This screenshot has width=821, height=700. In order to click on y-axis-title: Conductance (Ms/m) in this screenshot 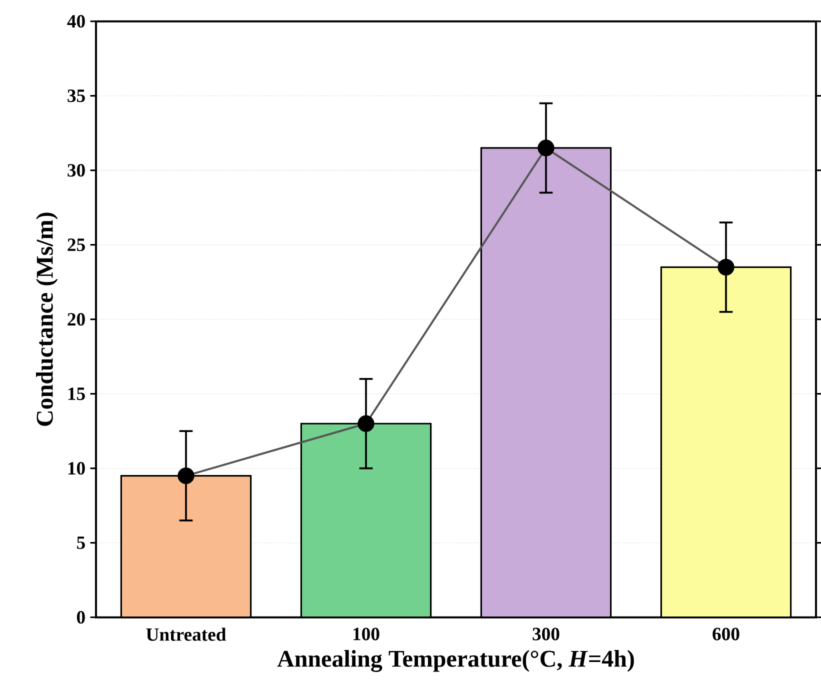, I will do `click(47, 319)`.